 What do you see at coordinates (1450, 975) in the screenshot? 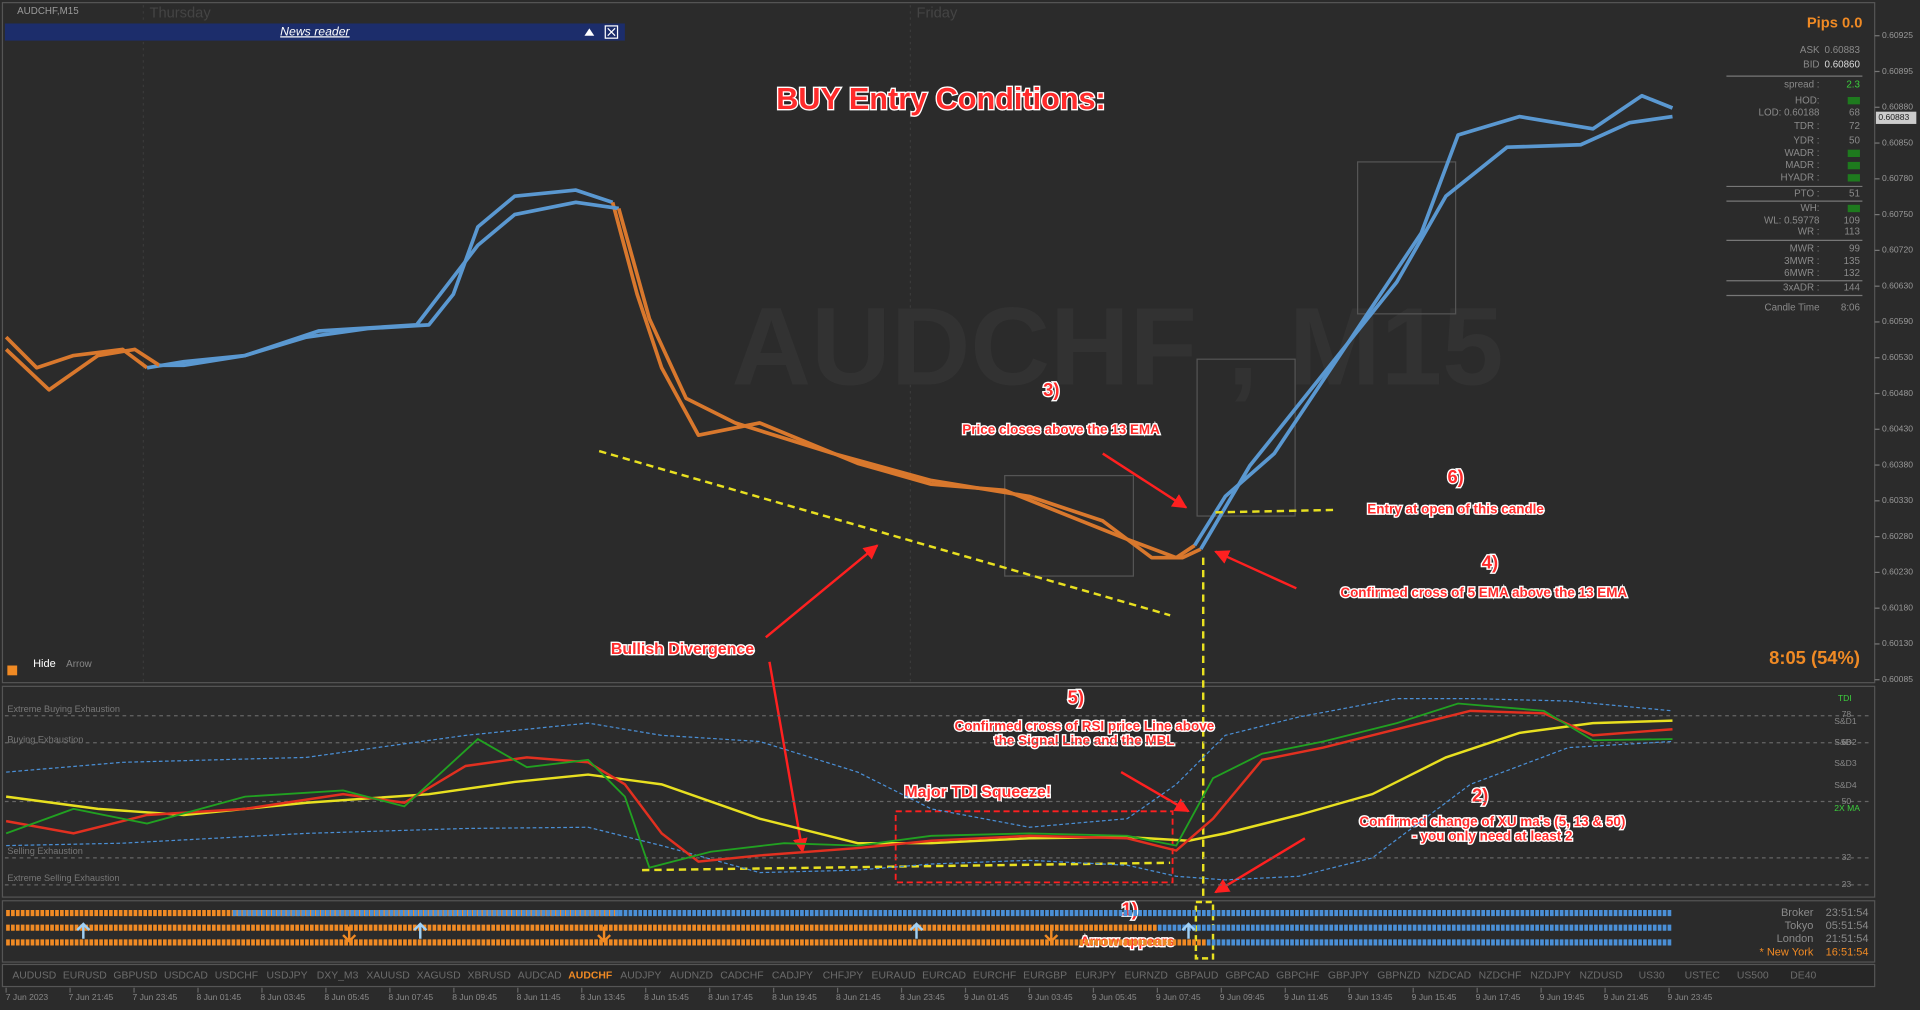
I see `symbol-tab: NZDCAD` at bounding box center [1450, 975].